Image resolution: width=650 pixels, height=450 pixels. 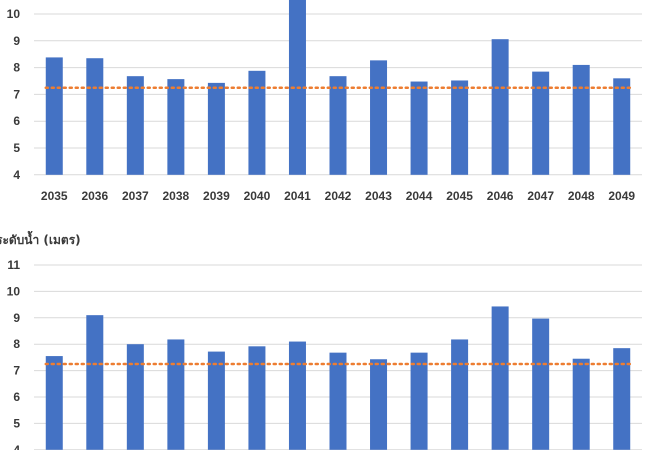 What do you see at coordinates (459, 196) in the screenshot?
I see `xtick-label-2045: 2045` at bounding box center [459, 196].